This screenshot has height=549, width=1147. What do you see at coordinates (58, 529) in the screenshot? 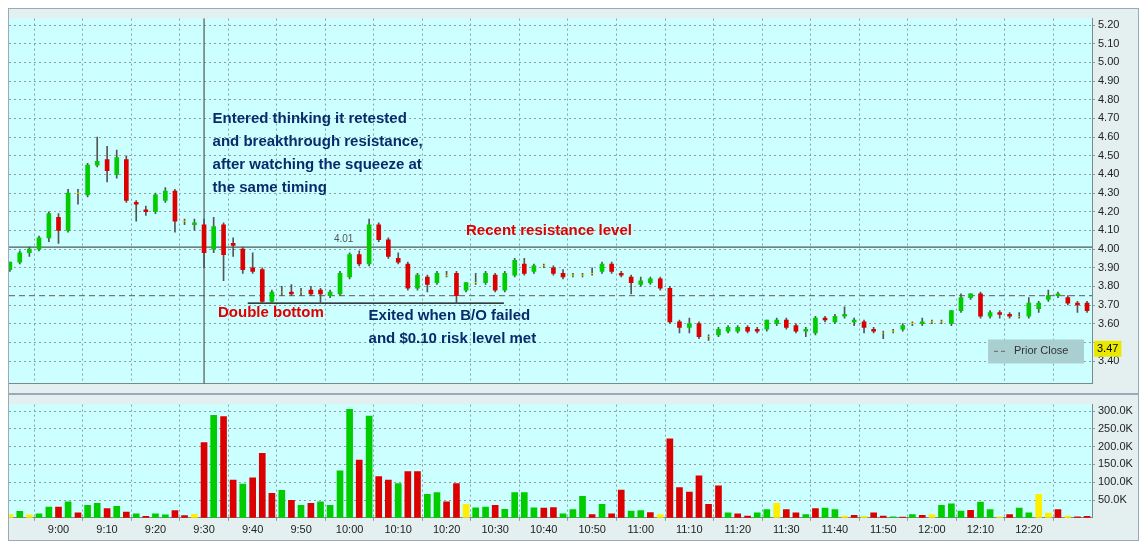
I see `x-tick-label: 9:00` at bounding box center [58, 529].